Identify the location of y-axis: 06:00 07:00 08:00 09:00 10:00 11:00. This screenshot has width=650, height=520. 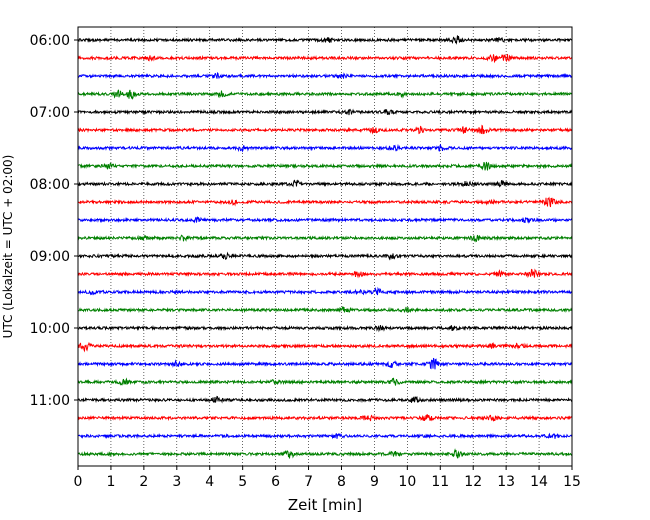
(54, 221).